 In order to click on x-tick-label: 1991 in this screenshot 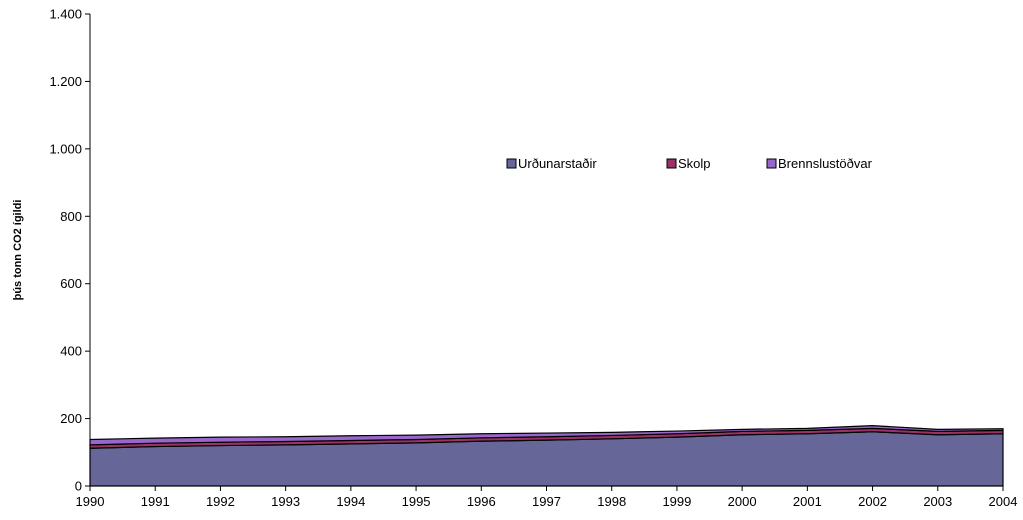, I will do `click(155, 501)`.